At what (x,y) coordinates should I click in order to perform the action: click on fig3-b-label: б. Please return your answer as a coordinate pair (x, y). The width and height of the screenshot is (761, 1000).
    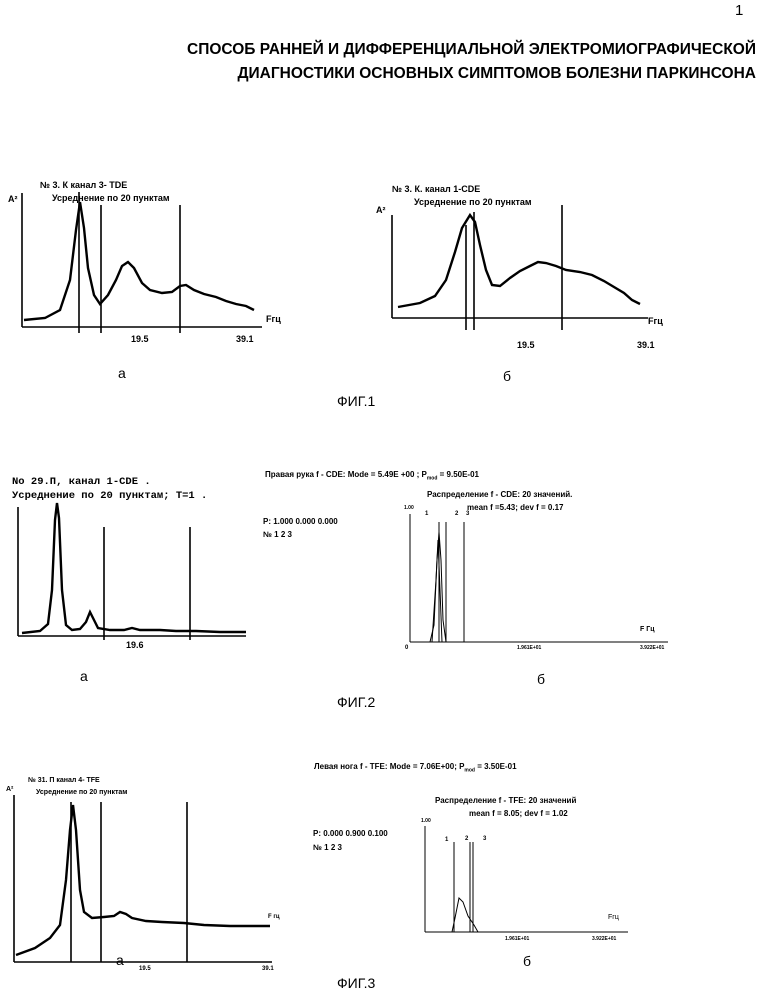
    Looking at the image, I should click on (527, 961).